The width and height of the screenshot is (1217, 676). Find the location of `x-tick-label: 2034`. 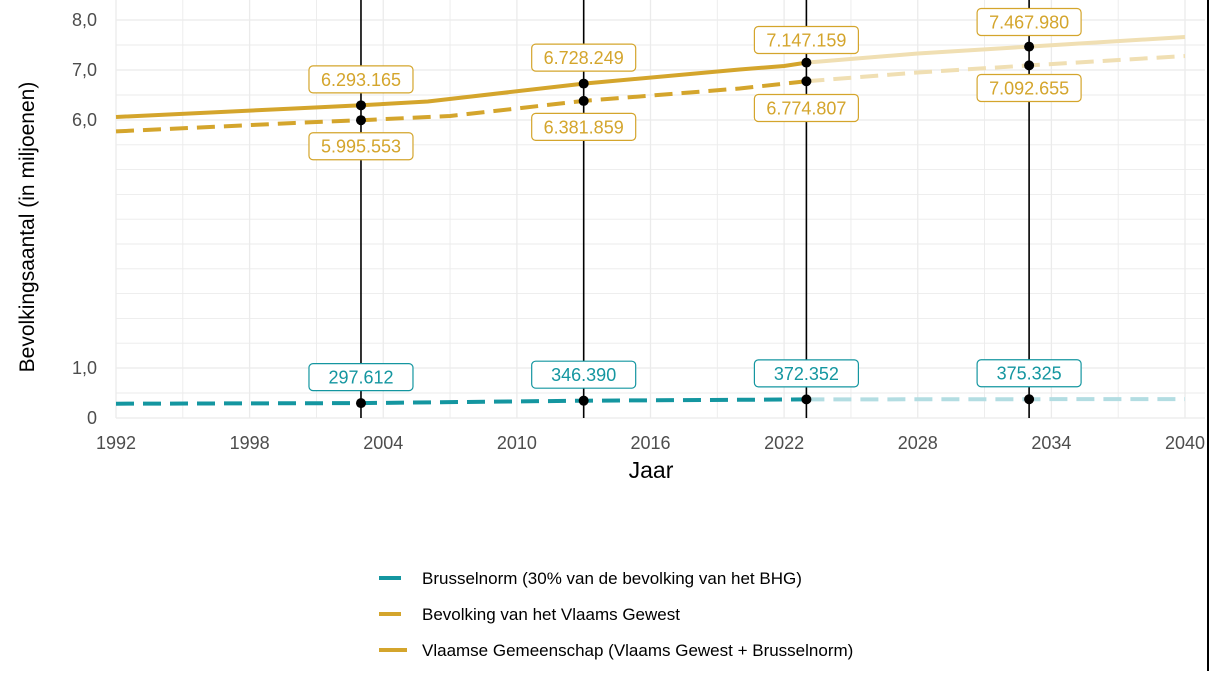

x-tick-label: 2034 is located at coordinates (1051, 443).